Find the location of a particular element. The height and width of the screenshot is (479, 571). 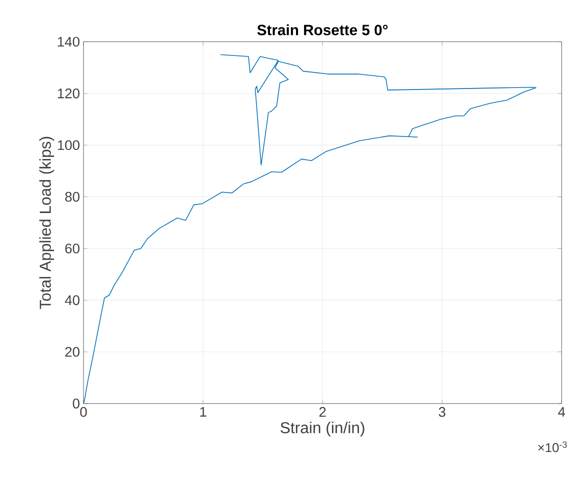

y-tick-label: 140 is located at coordinates (69, 41).